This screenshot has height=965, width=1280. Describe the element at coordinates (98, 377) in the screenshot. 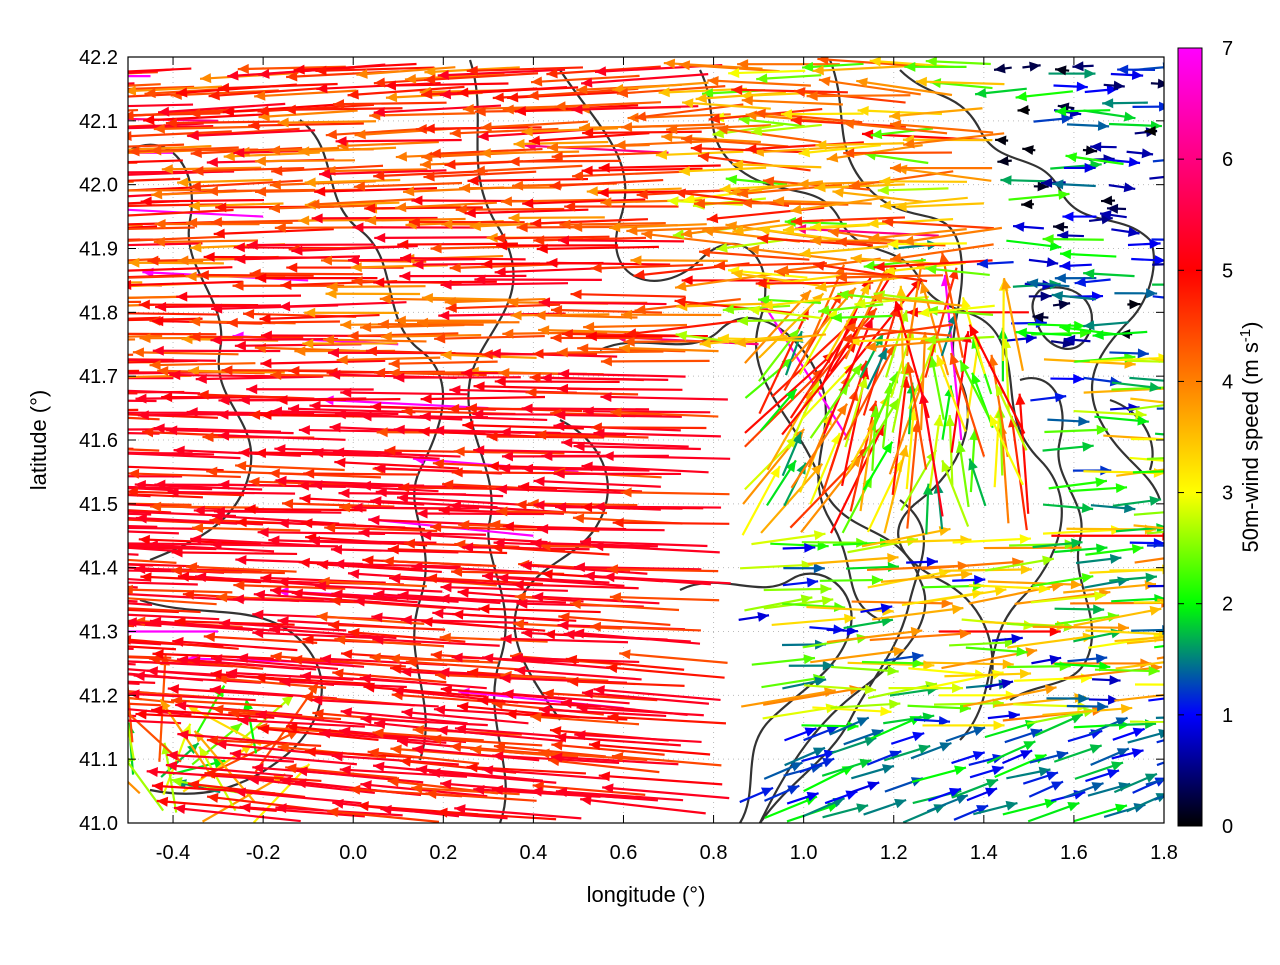

I see `y-tick-label: 41.7` at that location.